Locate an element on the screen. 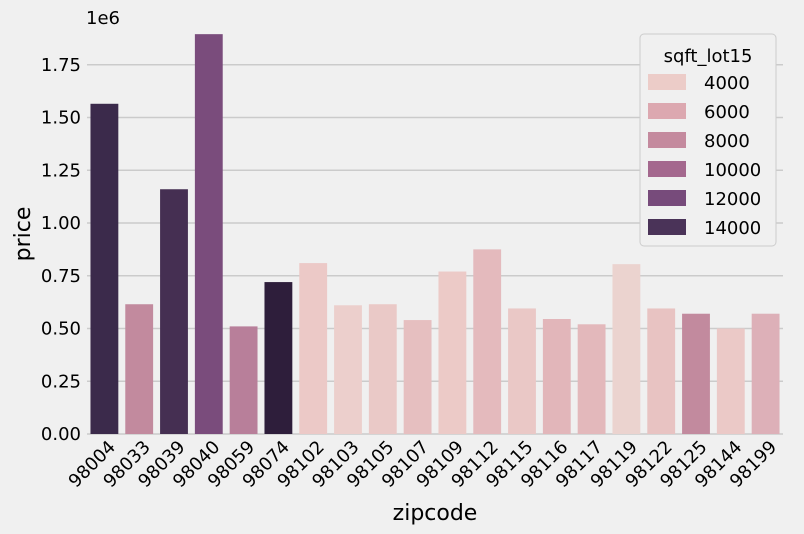 The width and height of the screenshot is (804, 534). y-tick-label: 1.00 is located at coordinates (61, 223).